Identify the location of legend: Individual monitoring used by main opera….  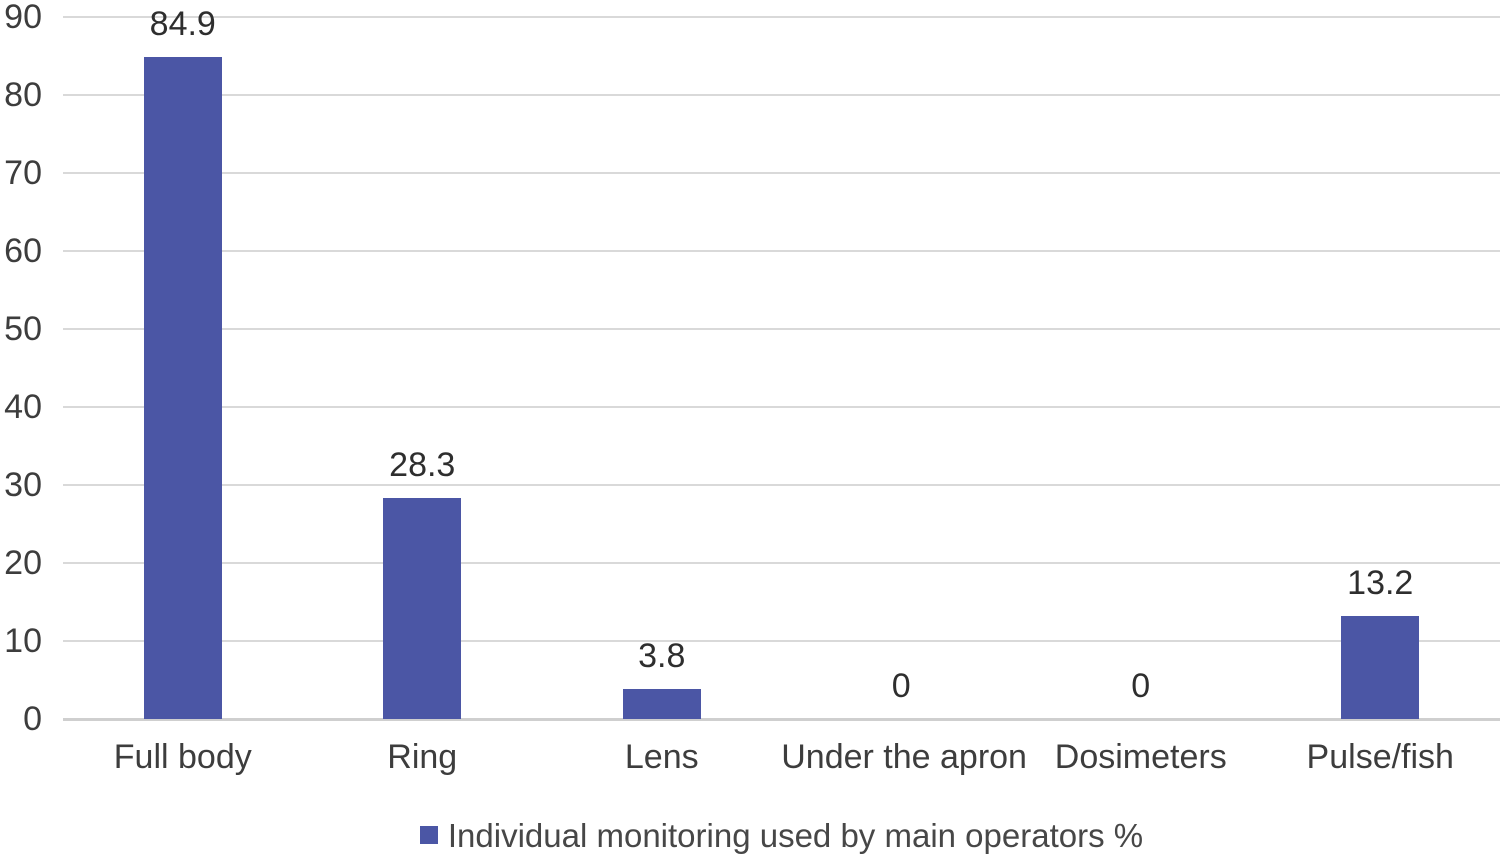
(781, 835).